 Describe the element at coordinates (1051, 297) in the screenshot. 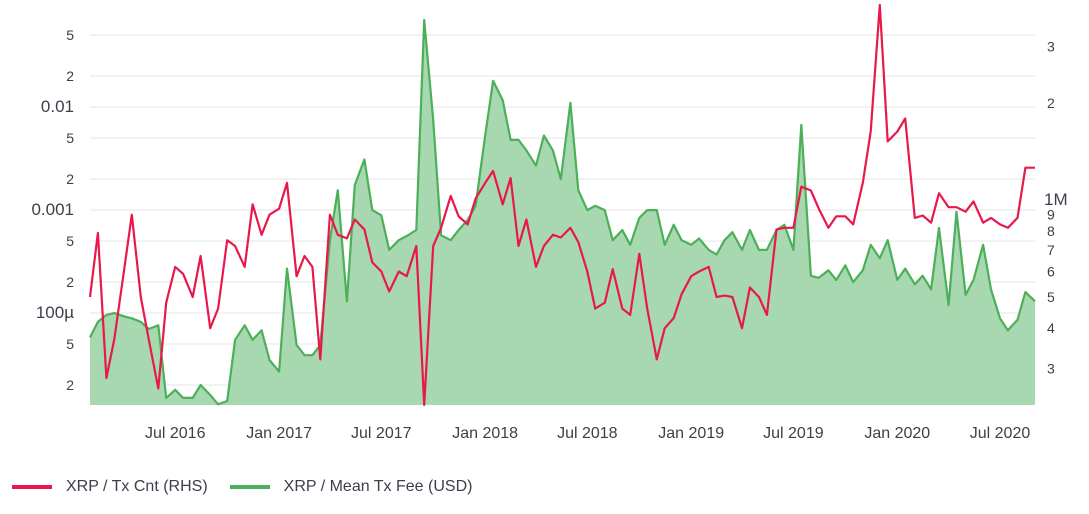

I see `right-tick-label: 5` at that location.